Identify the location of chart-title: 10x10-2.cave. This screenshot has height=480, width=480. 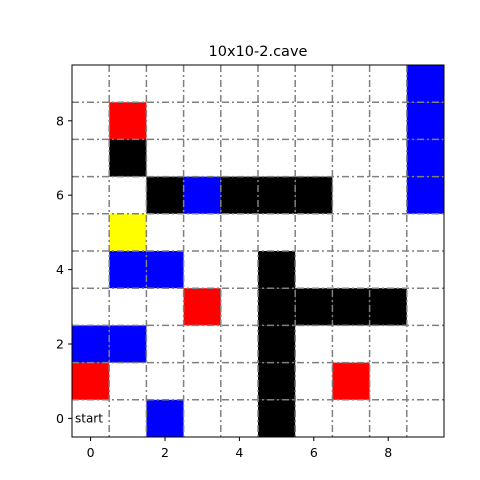
(258, 52).